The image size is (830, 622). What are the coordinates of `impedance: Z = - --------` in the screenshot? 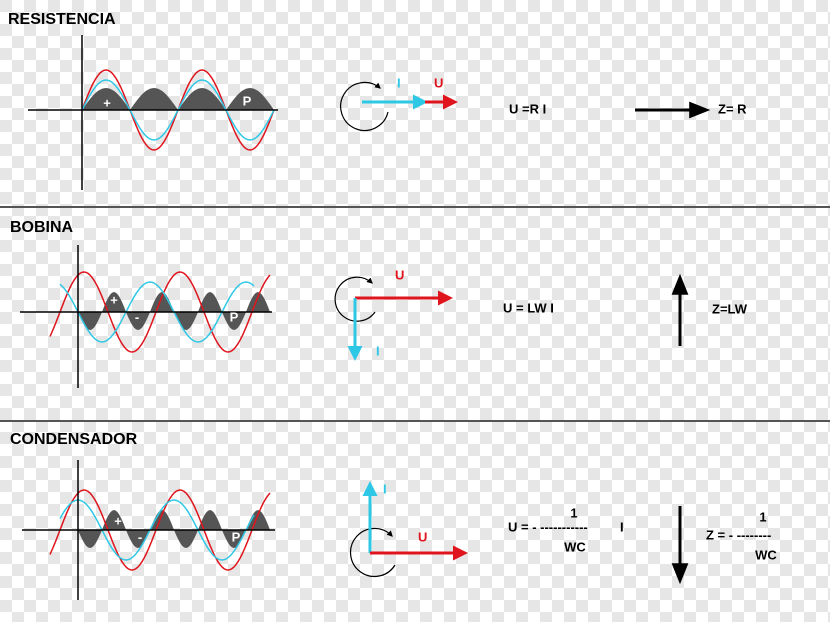 It's located at (738, 534).